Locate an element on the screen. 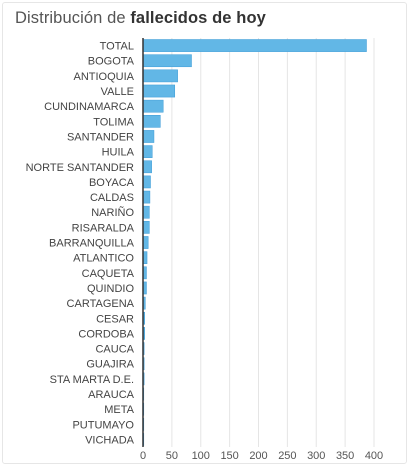 Image resolution: width=411 pixels, height=468 pixels. x-tick-label: 0 is located at coordinates (143, 456).